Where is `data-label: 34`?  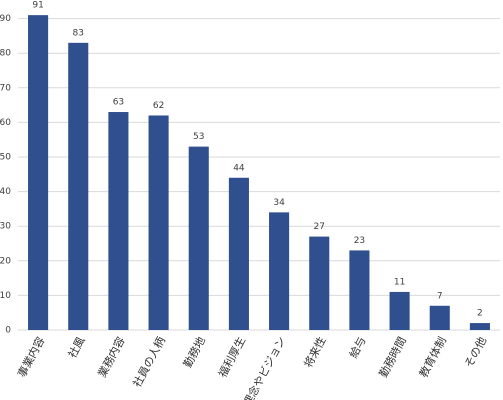 data-label: 34 is located at coordinates (279, 203).